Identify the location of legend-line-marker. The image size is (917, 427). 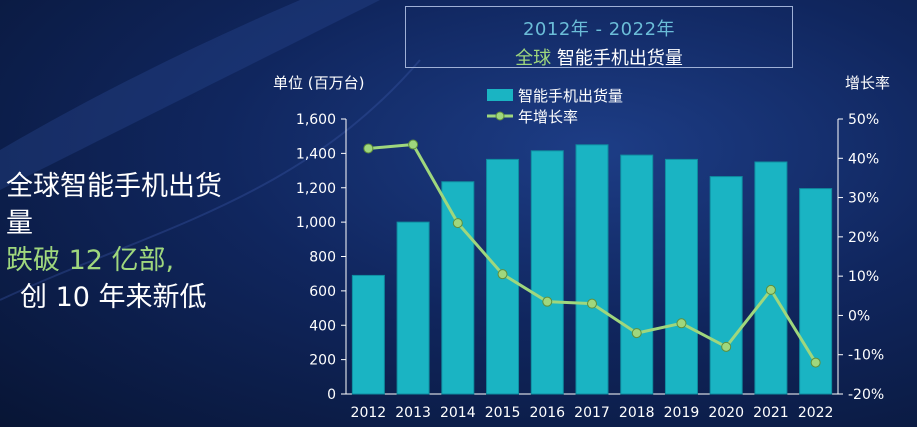
(500, 116).